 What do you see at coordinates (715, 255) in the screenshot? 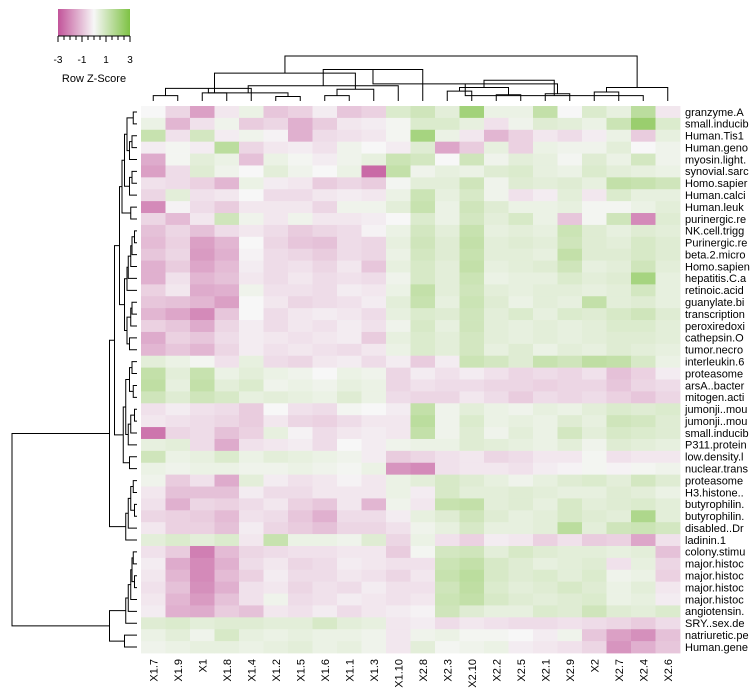
I see `row-label: beta.2.micro` at bounding box center [715, 255].